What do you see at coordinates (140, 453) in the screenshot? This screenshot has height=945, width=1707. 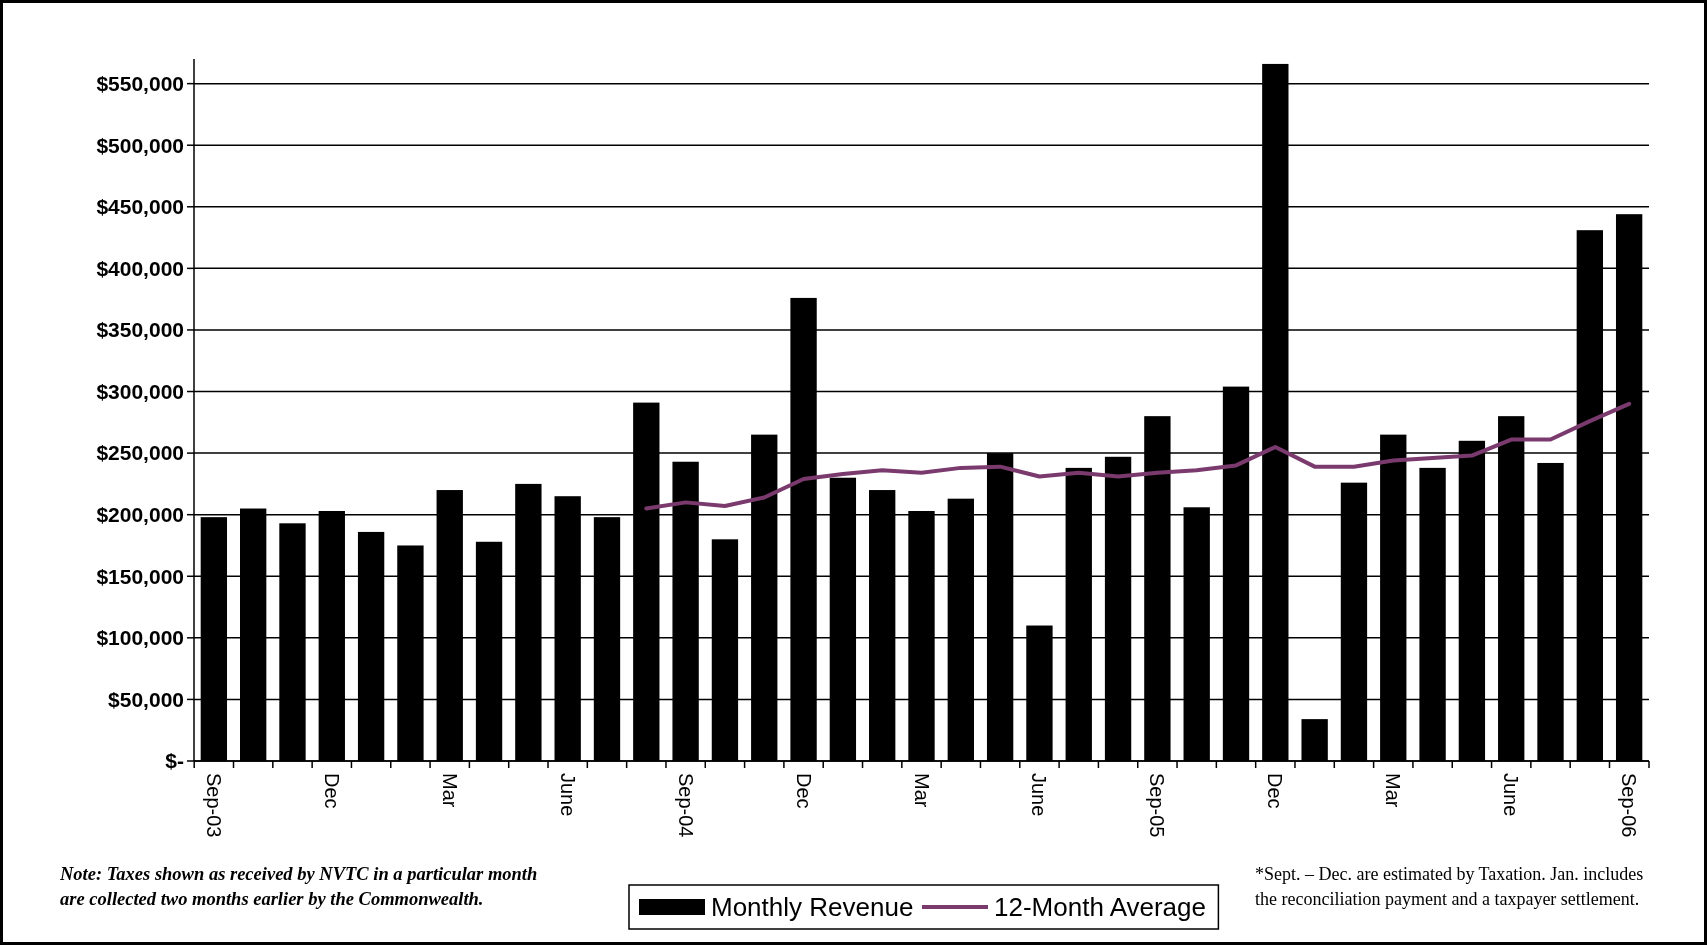 I see `y-tick-label: $250,000` at bounding box center [140, 453].